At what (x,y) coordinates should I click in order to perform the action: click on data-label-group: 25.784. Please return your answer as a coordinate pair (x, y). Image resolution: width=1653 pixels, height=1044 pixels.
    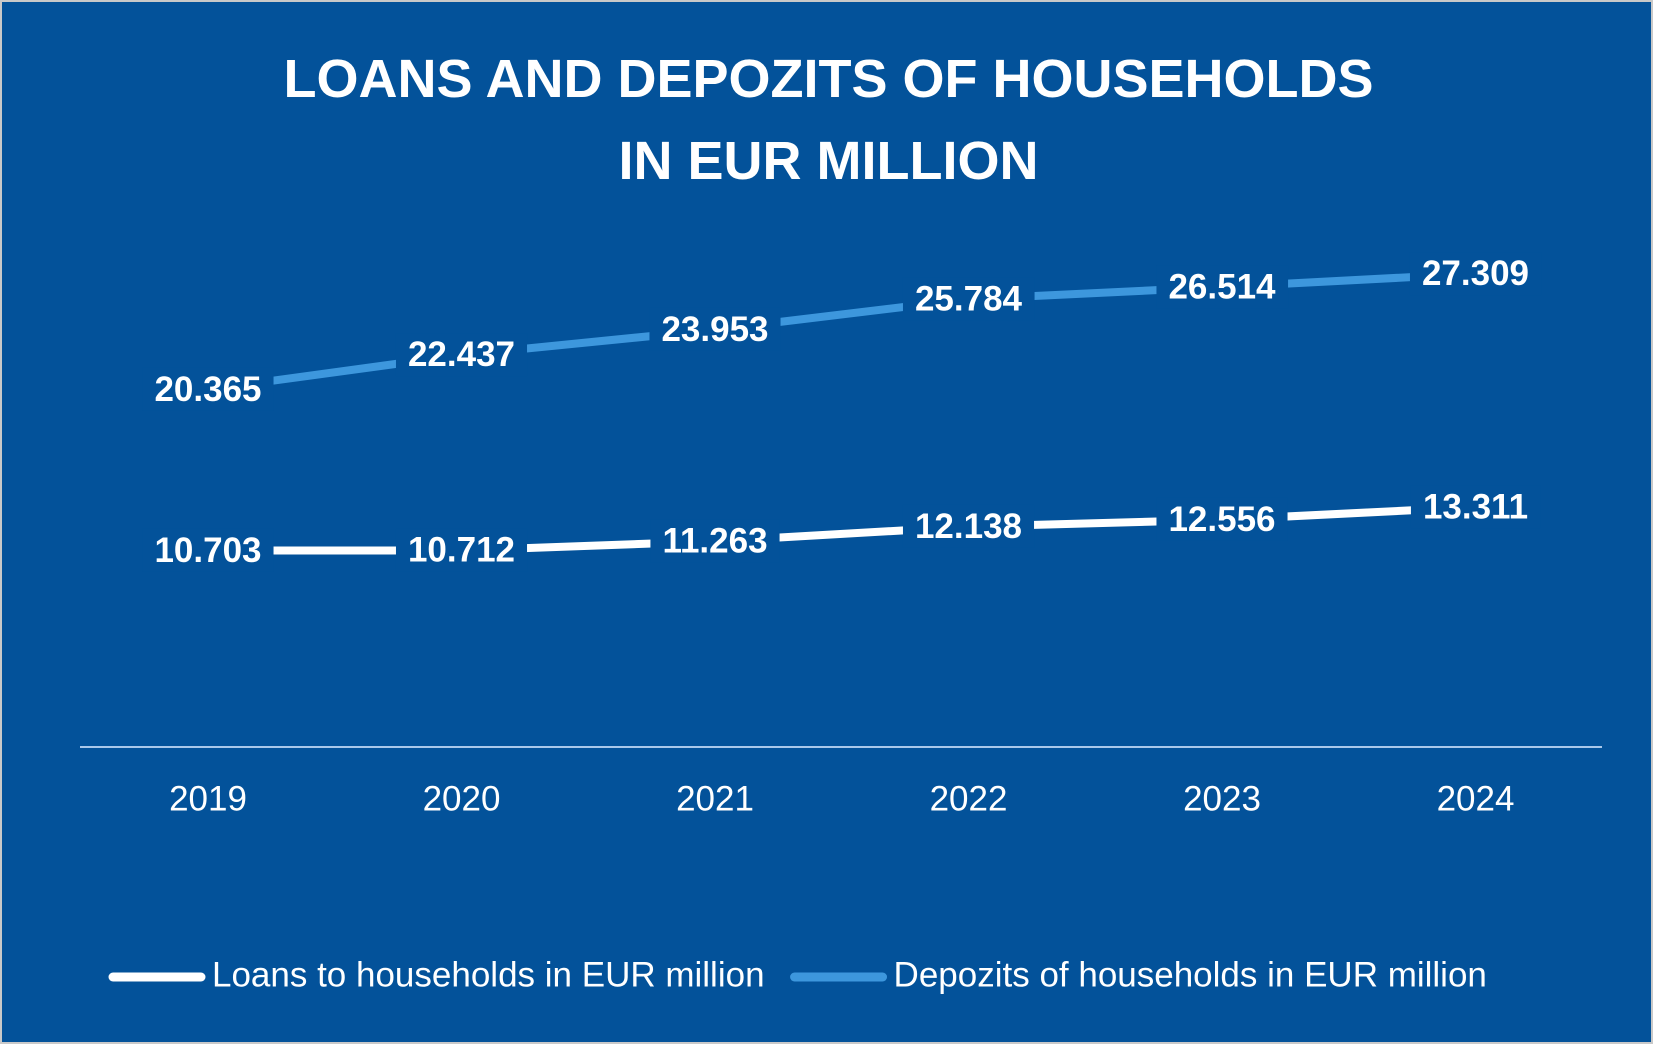
    Looking at the image, I should click on (968, 299).